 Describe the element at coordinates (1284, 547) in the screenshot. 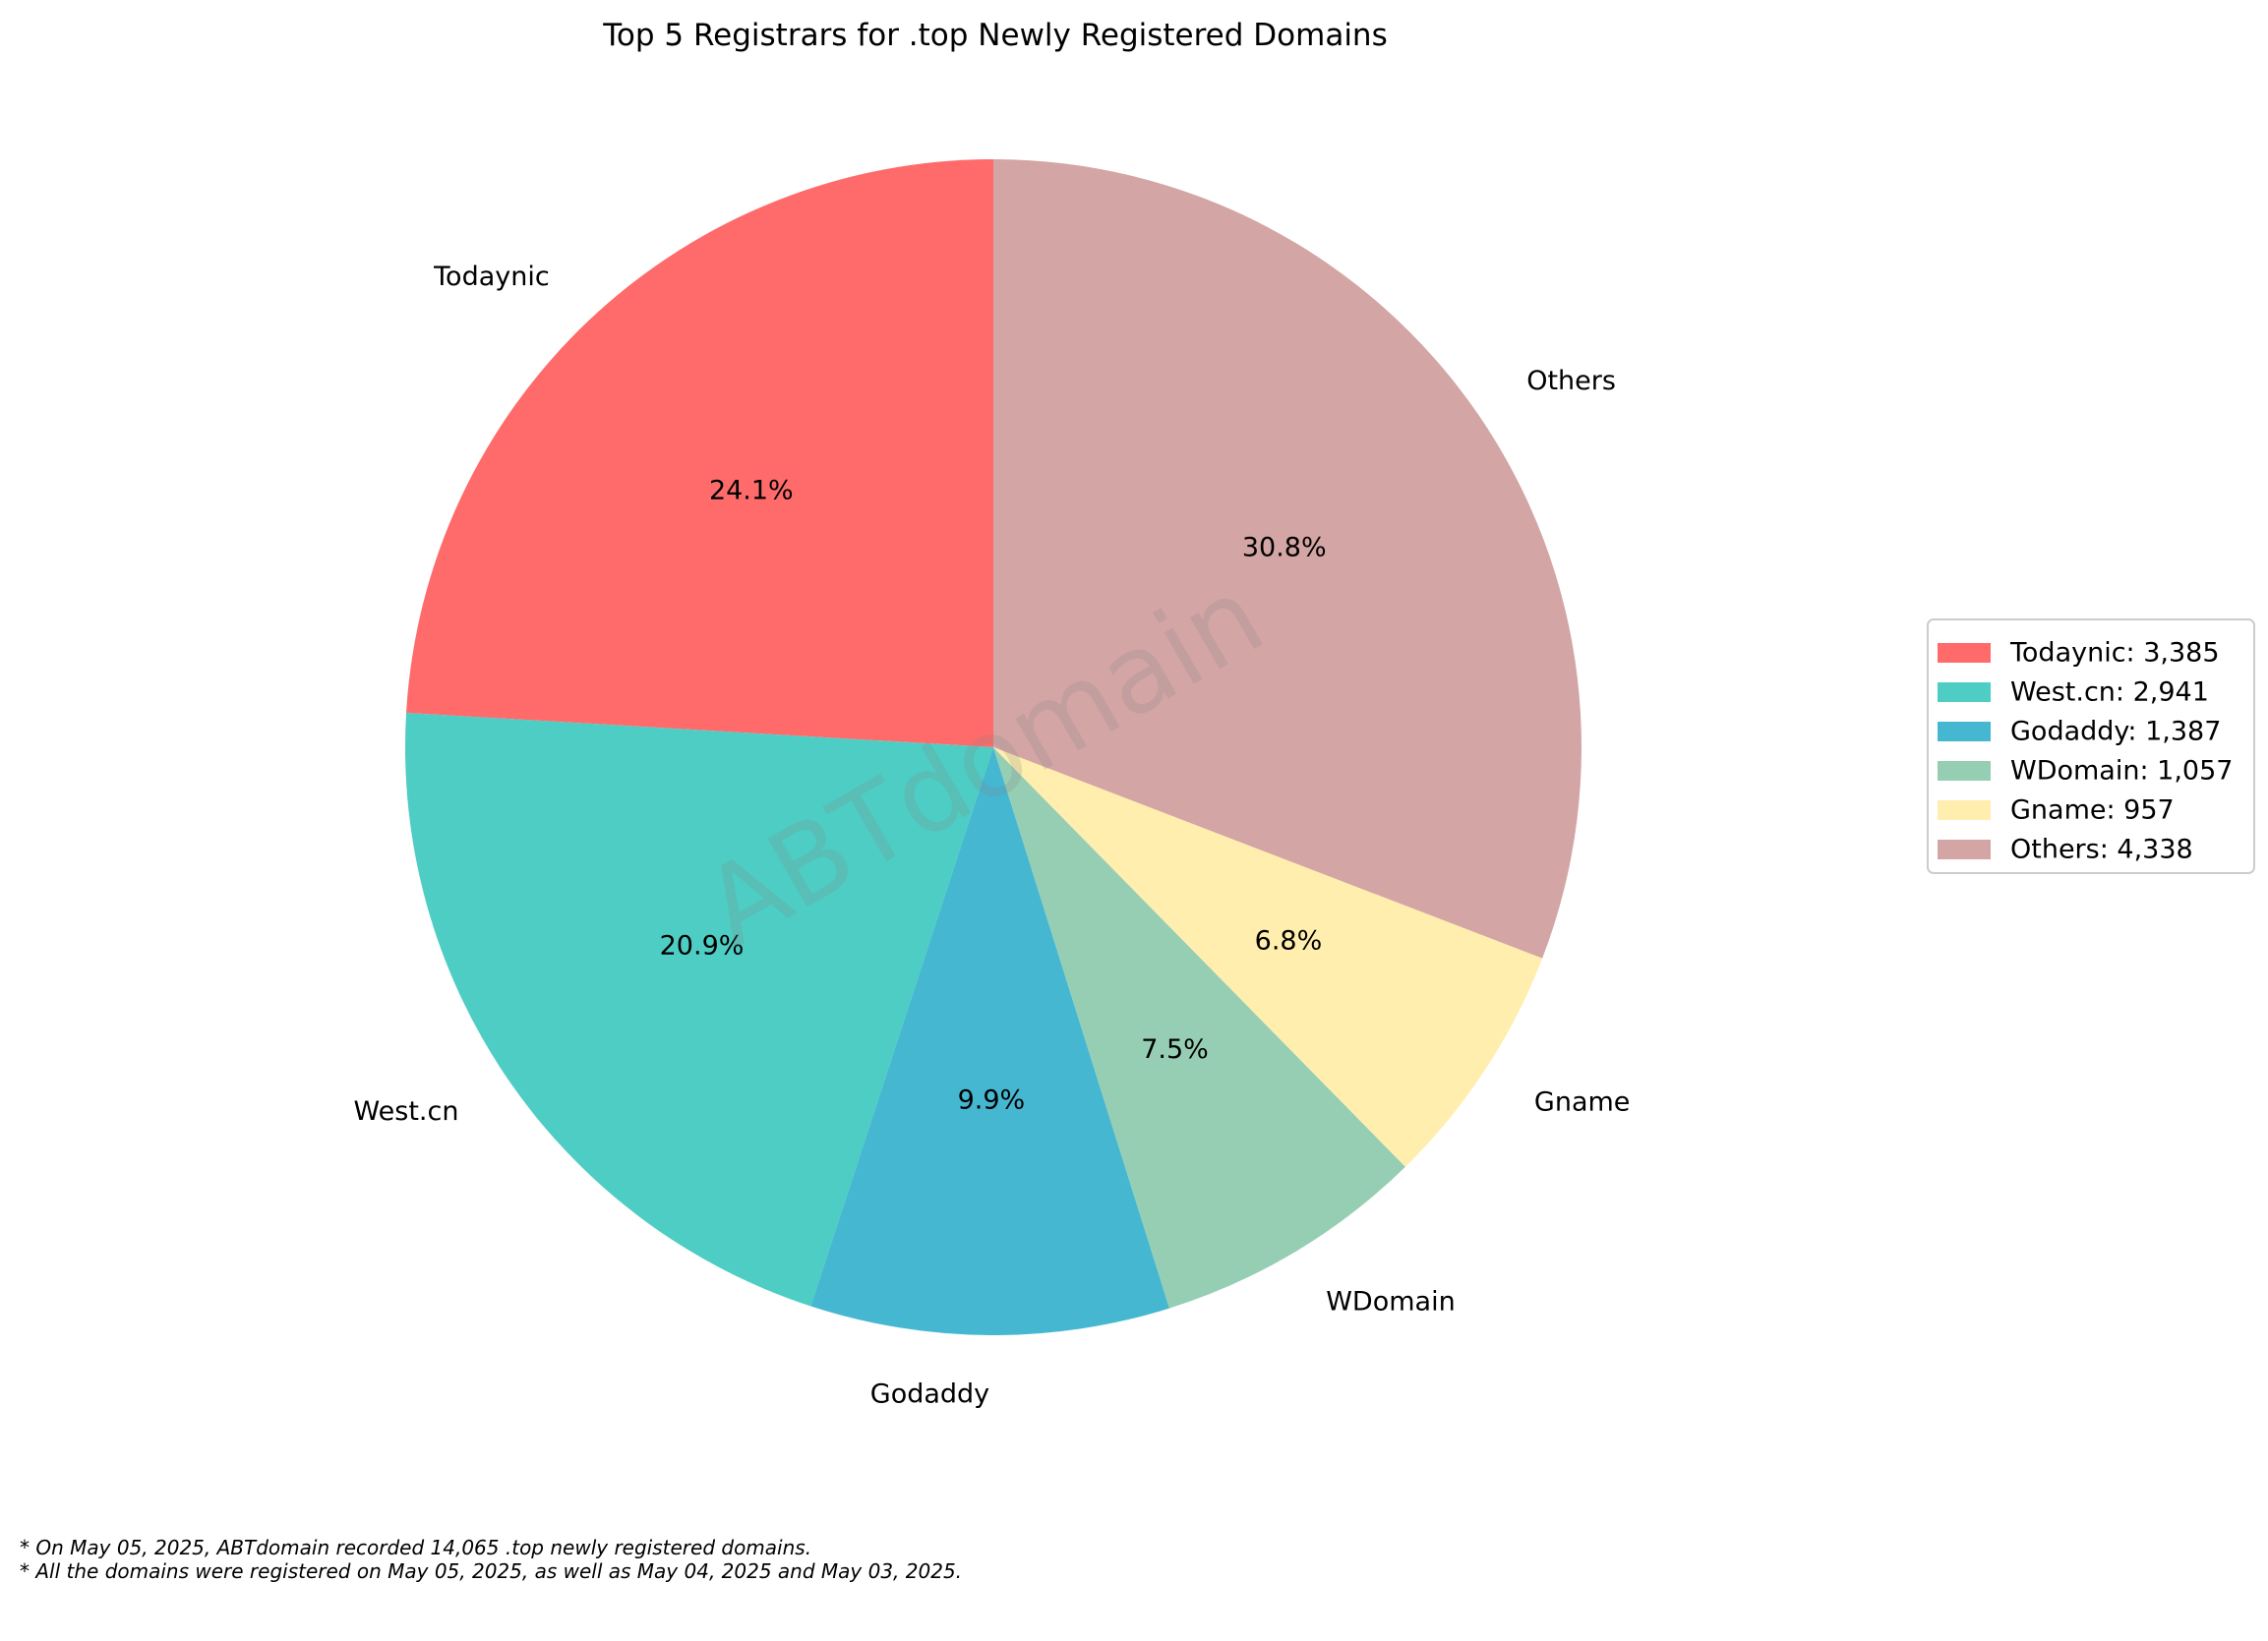

I see `percent-label-others: 30.8%` at that location.